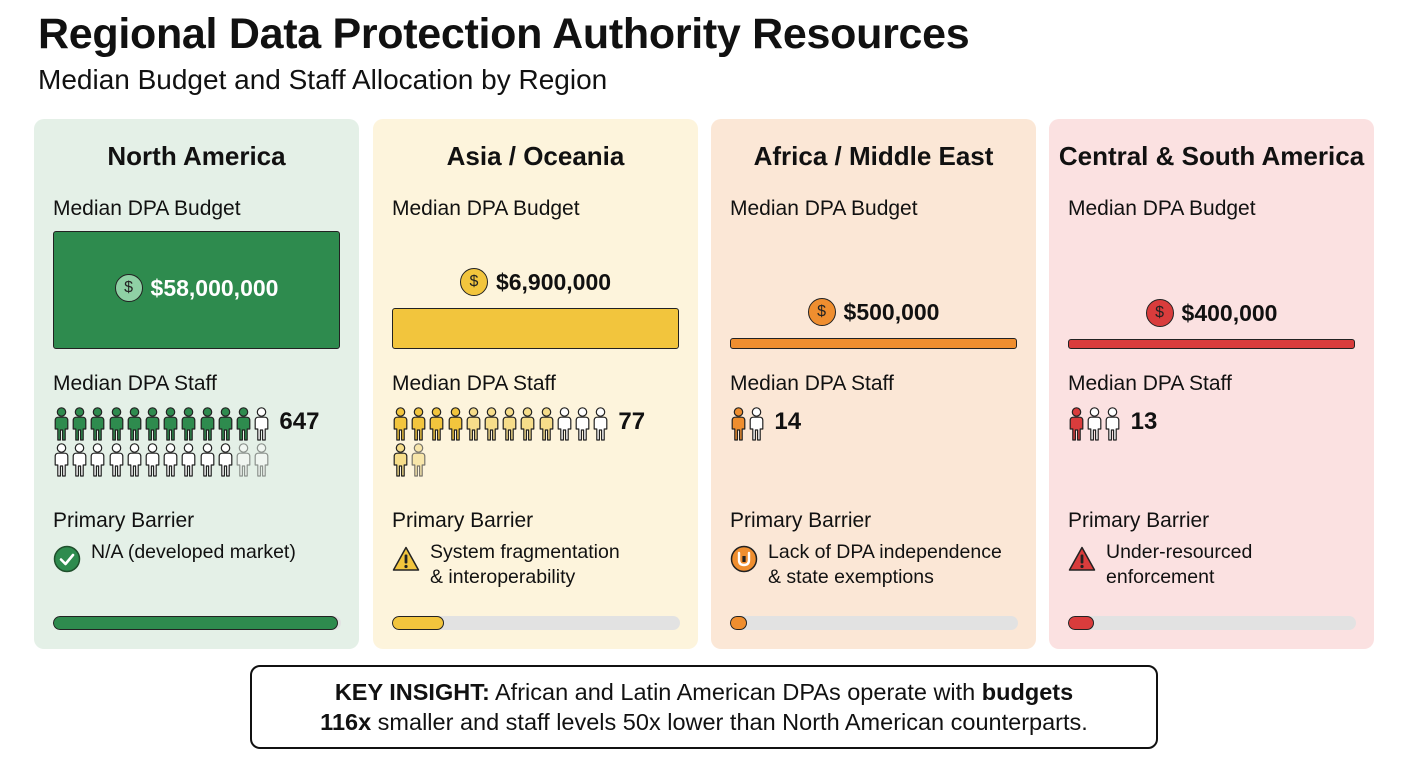 This screenshot has width=1408, height=768. Describe the element at coordinates (406, 559) in the screenshot. I see `warning-triangle-icon` at that location.